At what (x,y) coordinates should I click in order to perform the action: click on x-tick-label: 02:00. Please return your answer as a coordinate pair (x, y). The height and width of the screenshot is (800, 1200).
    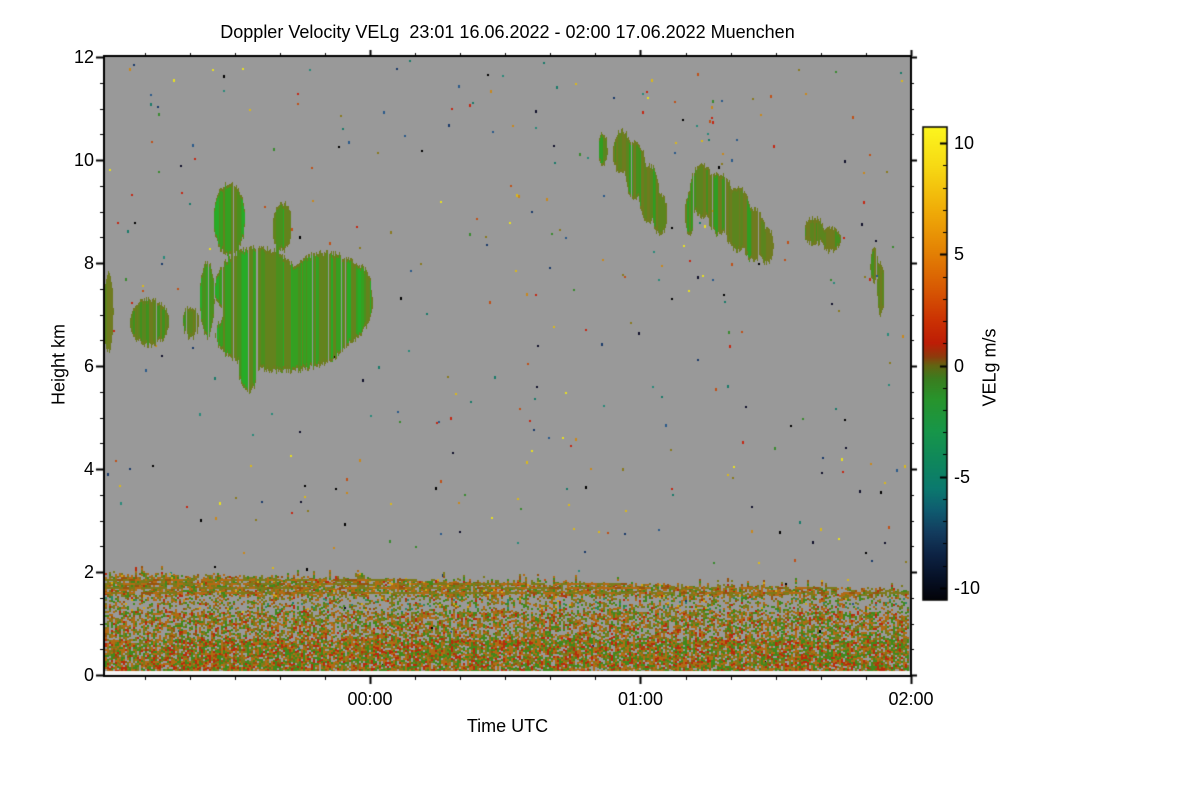
    Looking at the image, I should click on (911, 699).